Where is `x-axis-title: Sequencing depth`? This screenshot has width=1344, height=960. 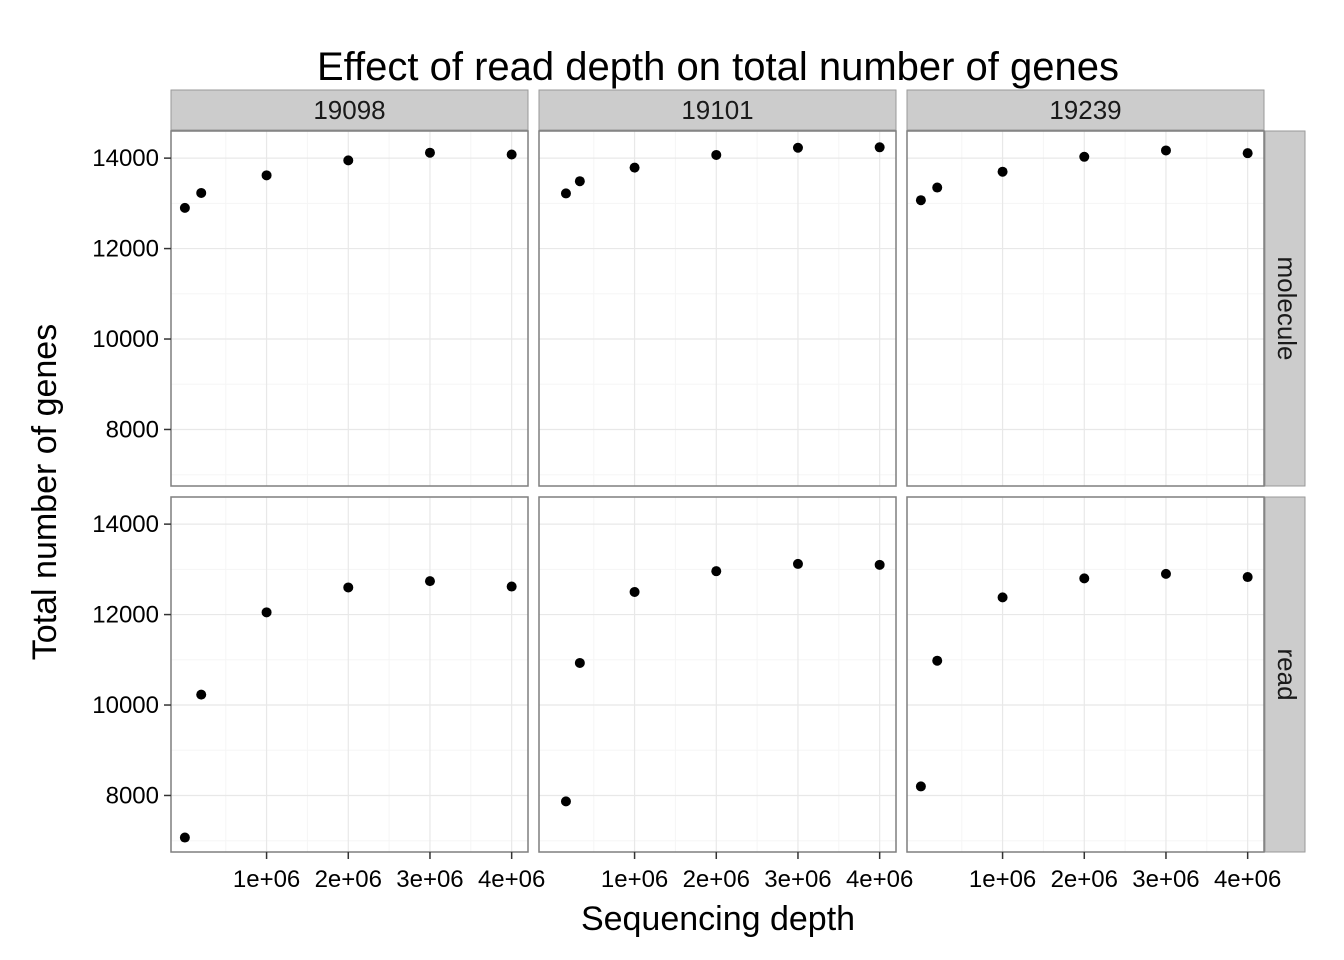 x-axis-title: Sequencing depth is located at coordinates (718, 919).